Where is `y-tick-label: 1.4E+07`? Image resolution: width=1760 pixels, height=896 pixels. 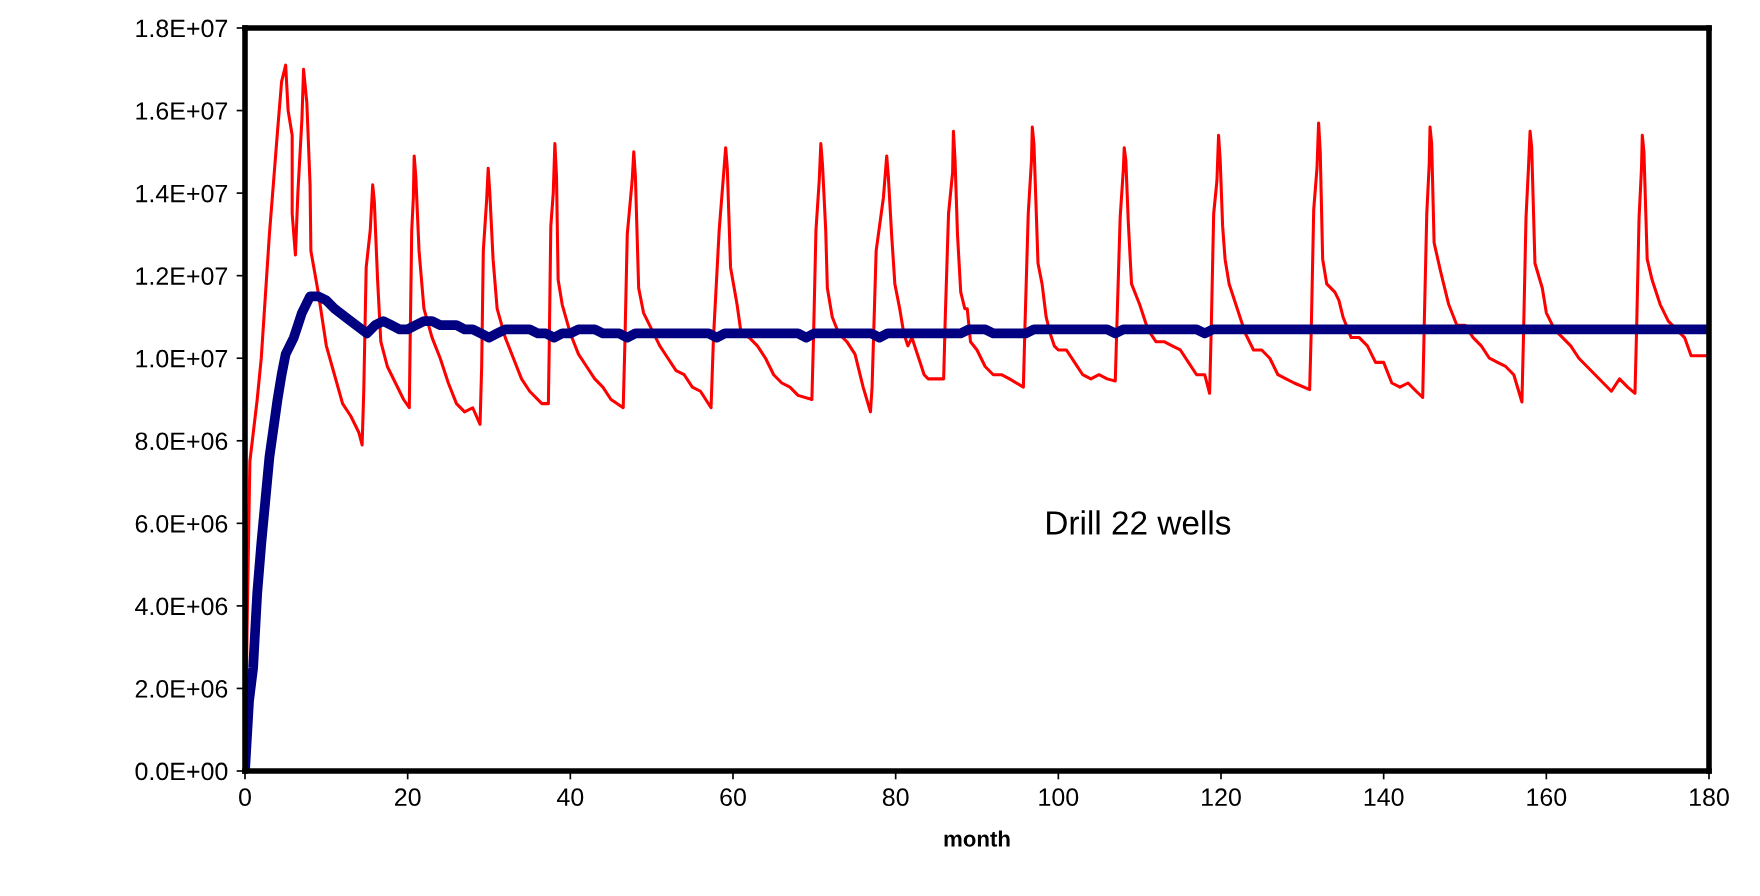
y-tick-label: 1.4E+07 is located at coordinates (182, 193).